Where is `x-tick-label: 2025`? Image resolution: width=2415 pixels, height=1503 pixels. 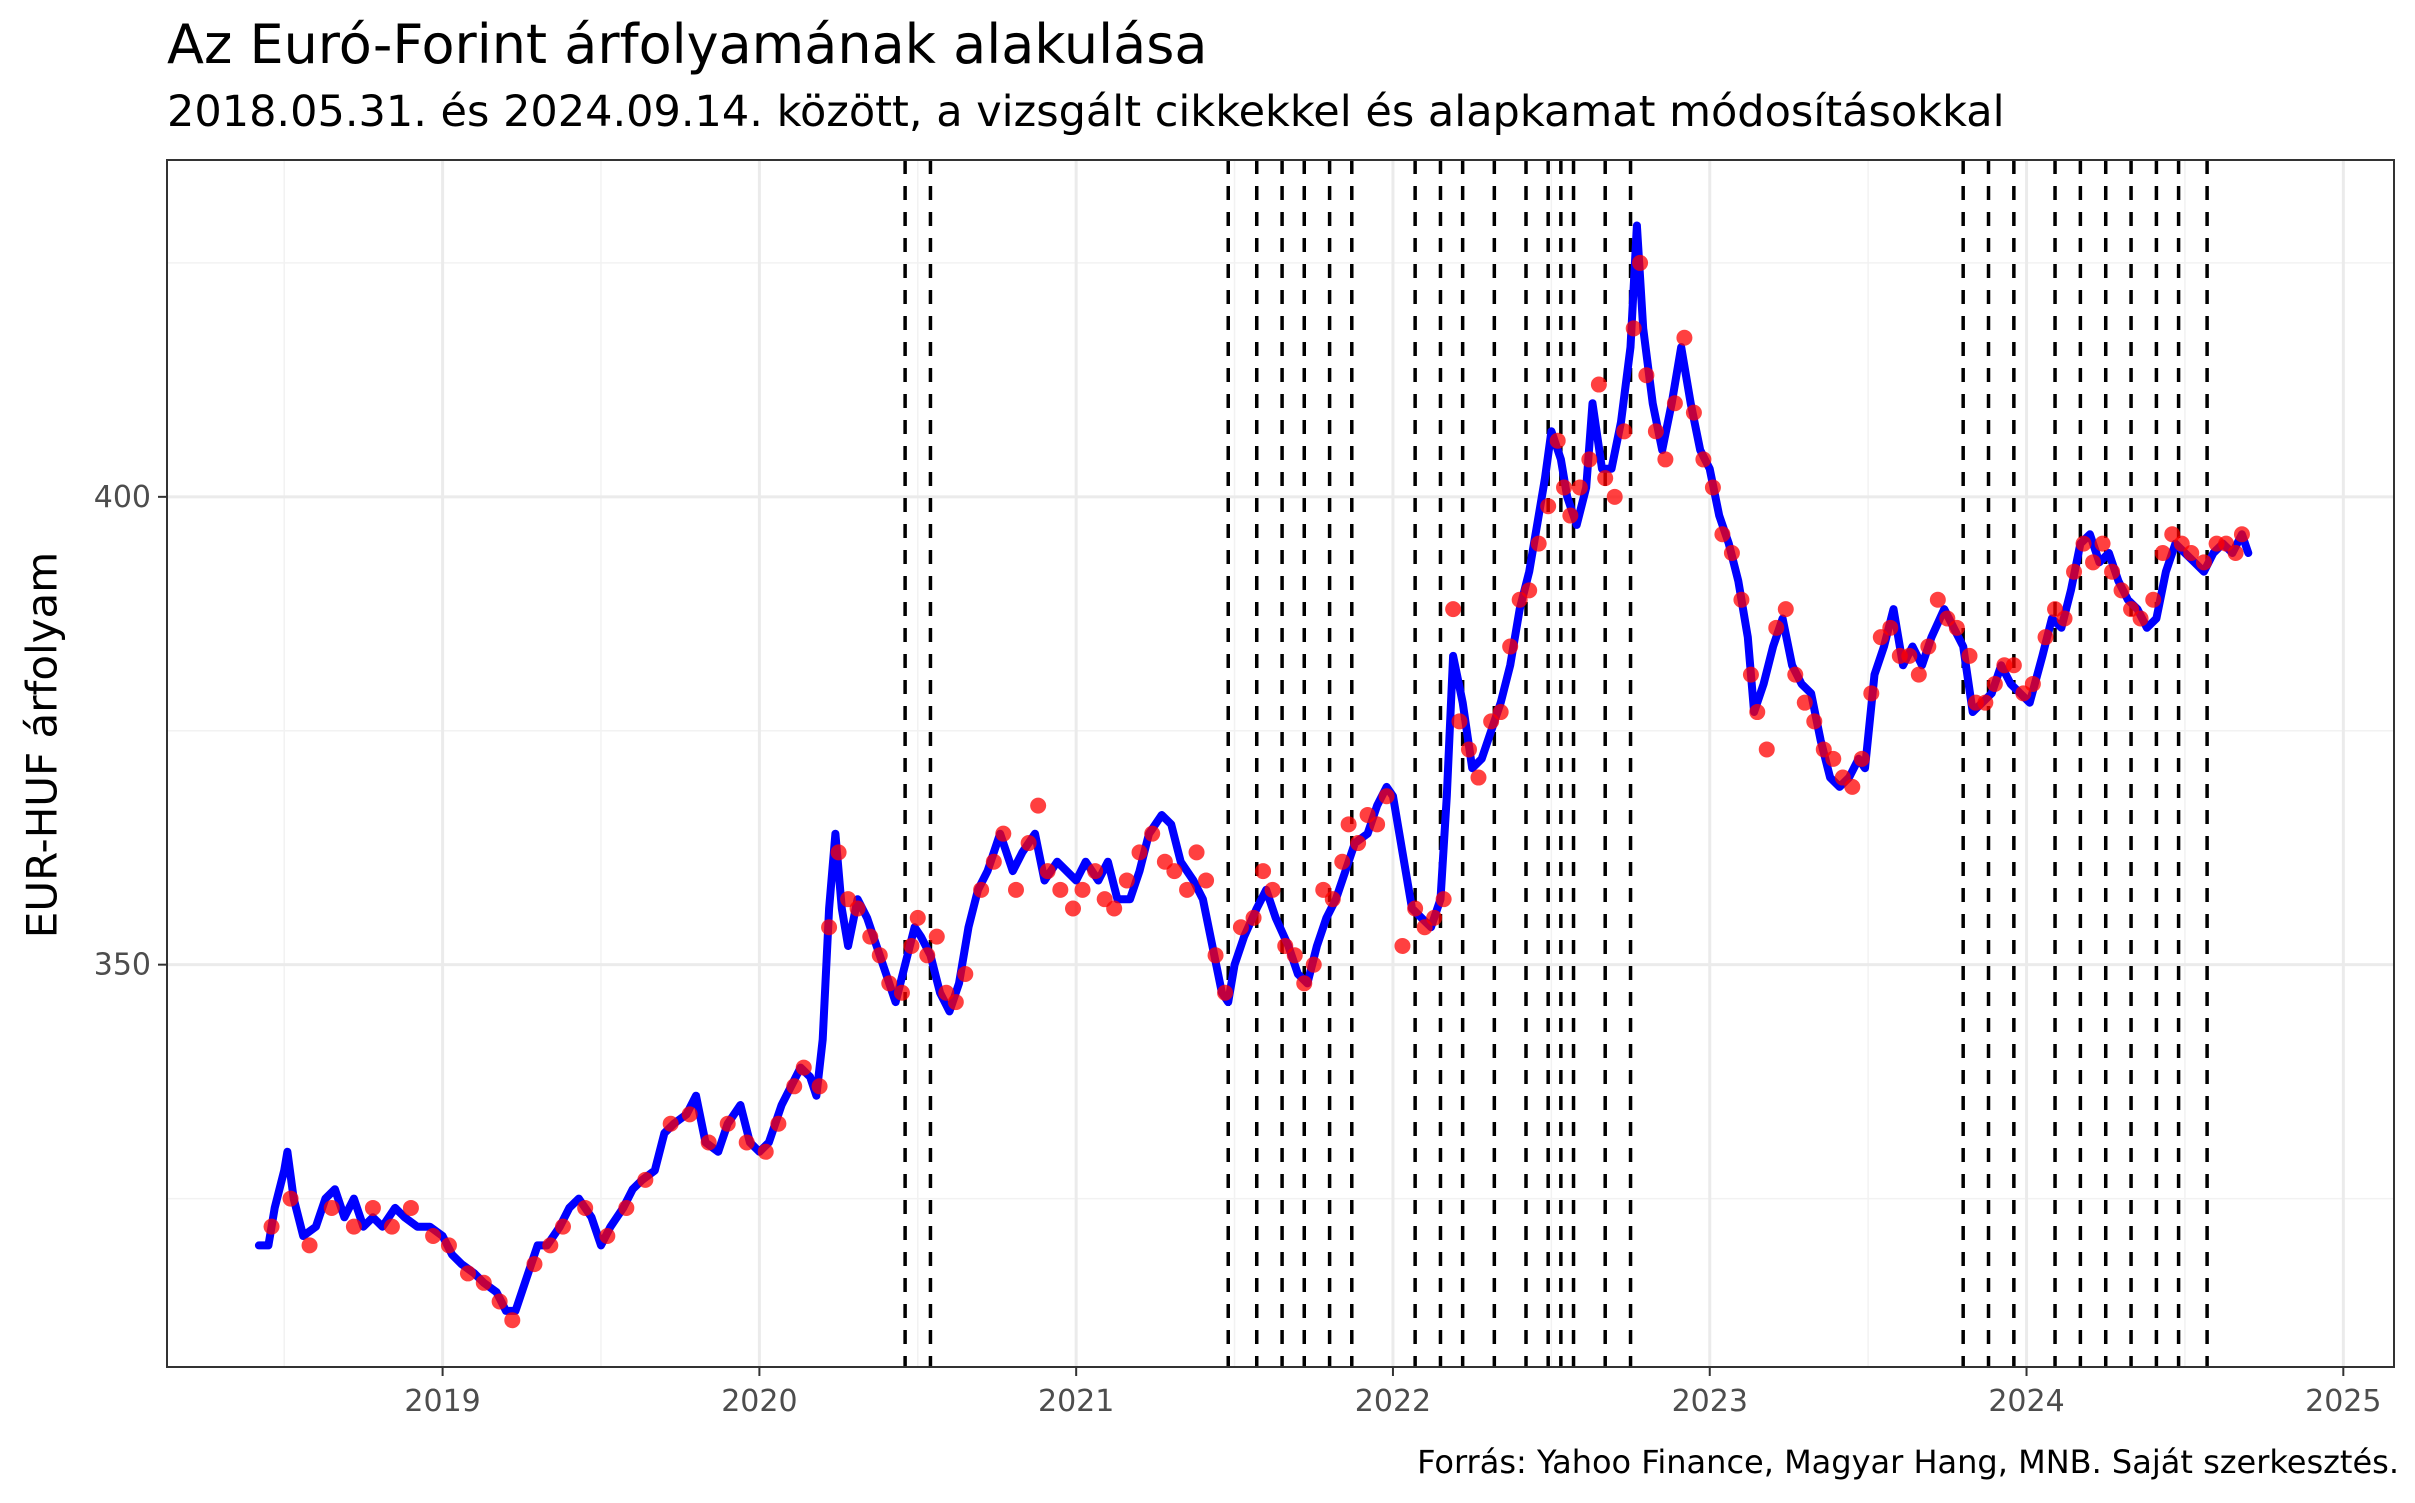 x-tick-label: 2025 is located at coordinates (2343, 1401).